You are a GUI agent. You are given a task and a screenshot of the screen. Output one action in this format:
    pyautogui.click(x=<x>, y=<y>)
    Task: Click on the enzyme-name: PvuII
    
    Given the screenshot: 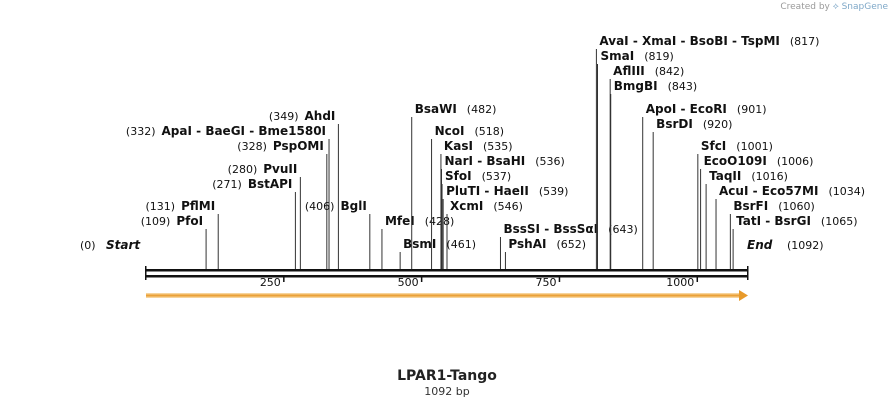 What is the action you would take?
    pyautogui.click(x=280, y=169)
    